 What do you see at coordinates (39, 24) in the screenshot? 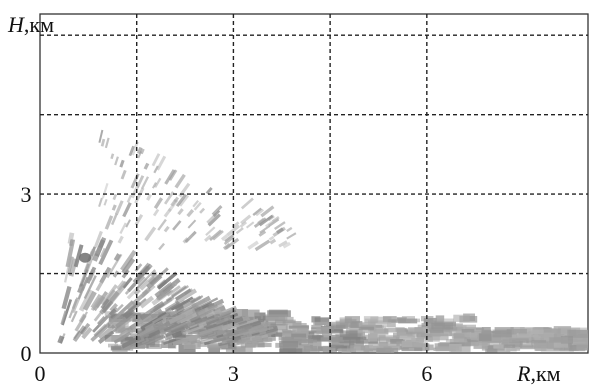
I see `y-axis-unit: ,км` at bounding box center [39, 24].